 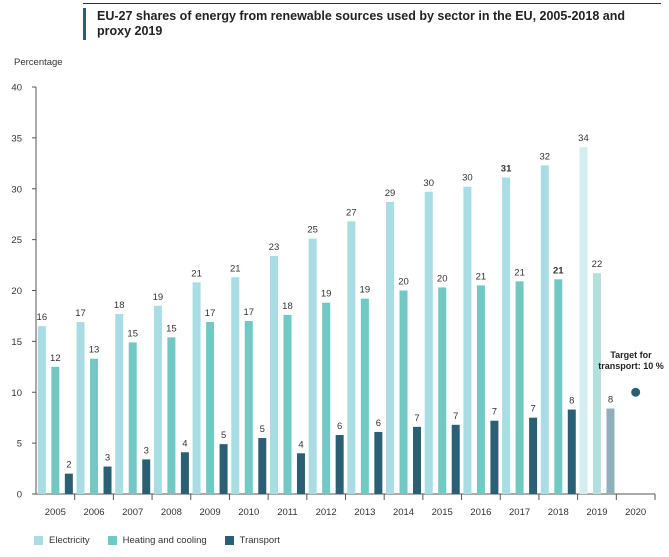 What do you see at coordinates (55, 358) in the screenshot?
I see `data-label: 12` at bounding box center [55, 358].